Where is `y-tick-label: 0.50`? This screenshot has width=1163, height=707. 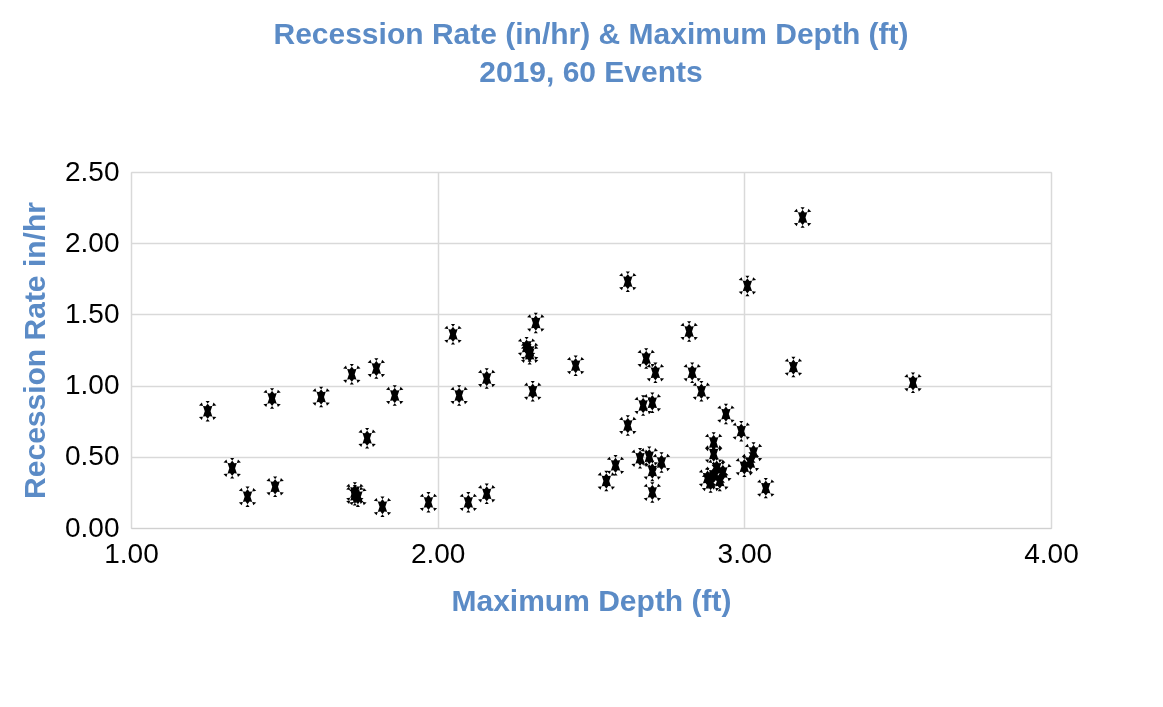 y-tick-label: 0.50 is located at coordinates (92, 456).